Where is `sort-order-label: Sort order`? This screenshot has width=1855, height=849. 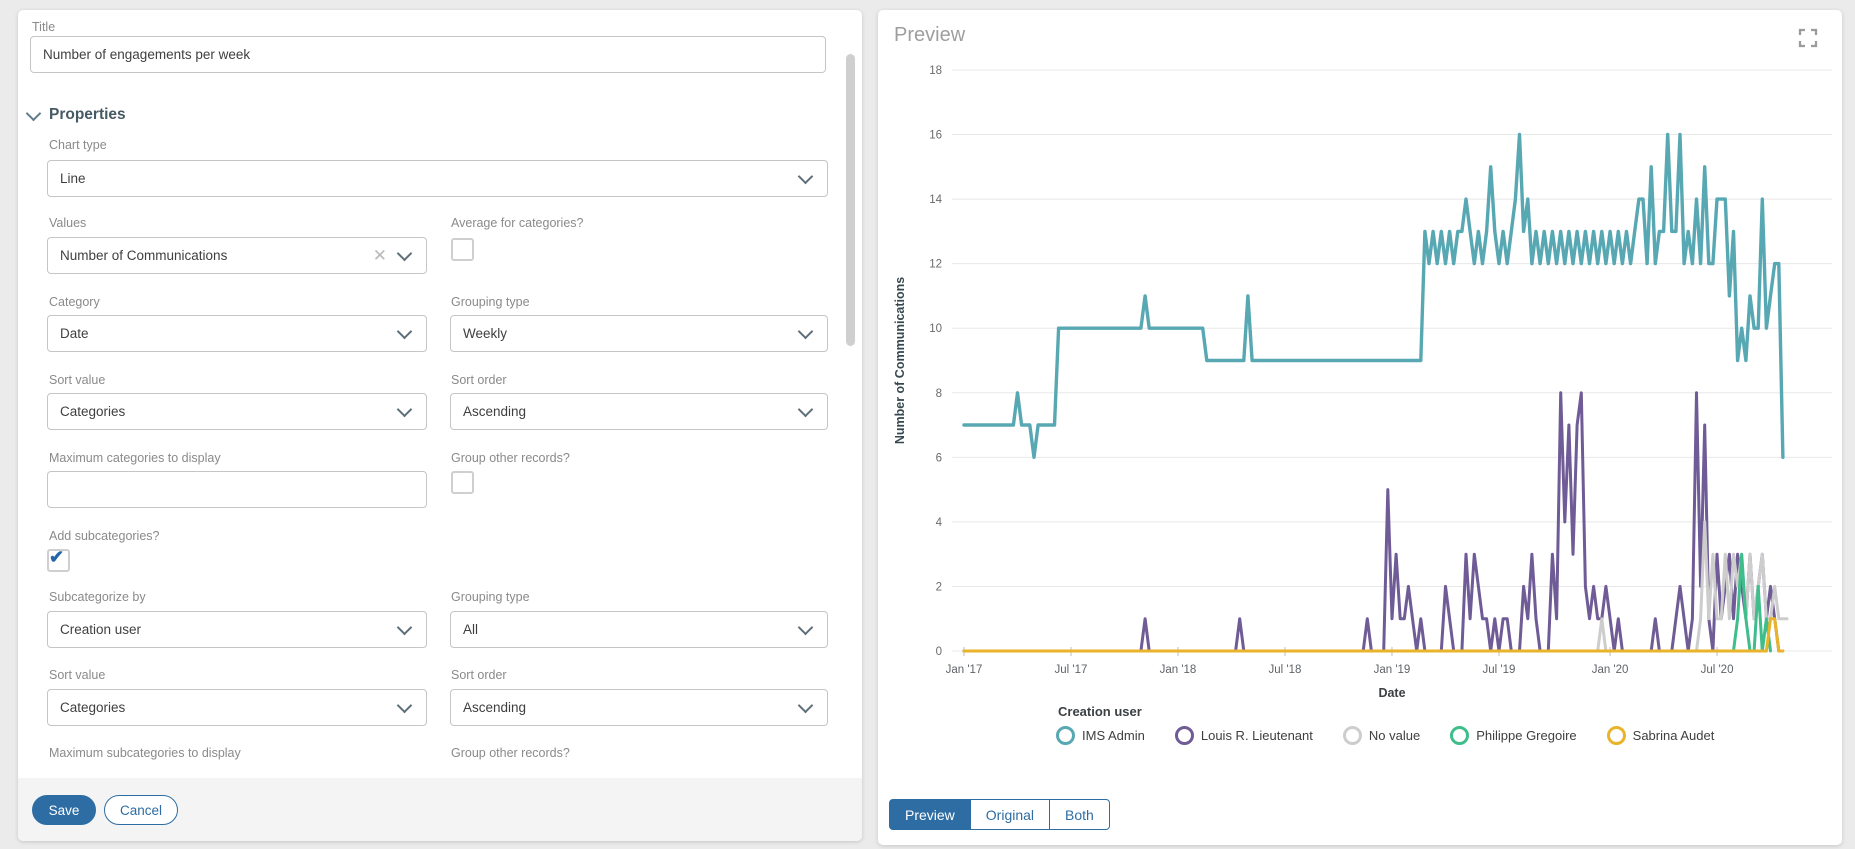
sort-order-label: Sort order is located at coordinates (479, 380).